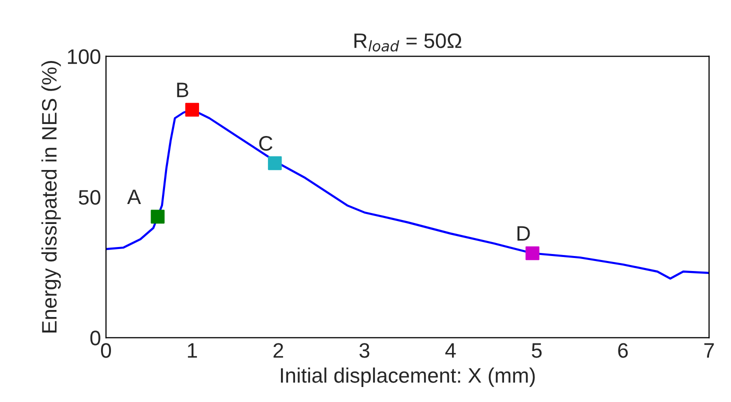 This screenshot has height=402, width=731. Describe the element at coordinates (279, 350) in the screenshot. I see `x-tick-label: 2` at that location.